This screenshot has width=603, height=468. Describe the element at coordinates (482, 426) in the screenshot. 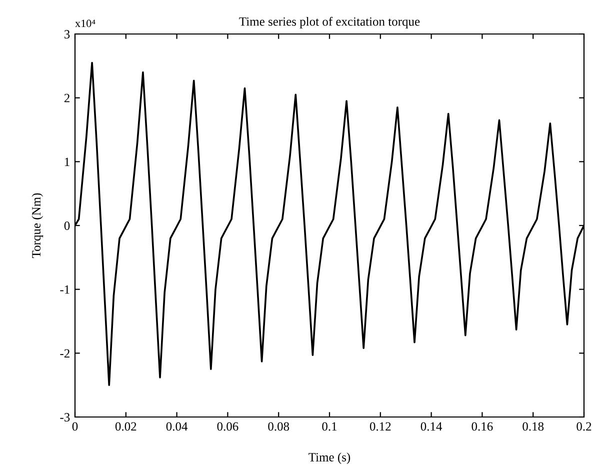

I see `x-tick-label: 0.16` at that location.